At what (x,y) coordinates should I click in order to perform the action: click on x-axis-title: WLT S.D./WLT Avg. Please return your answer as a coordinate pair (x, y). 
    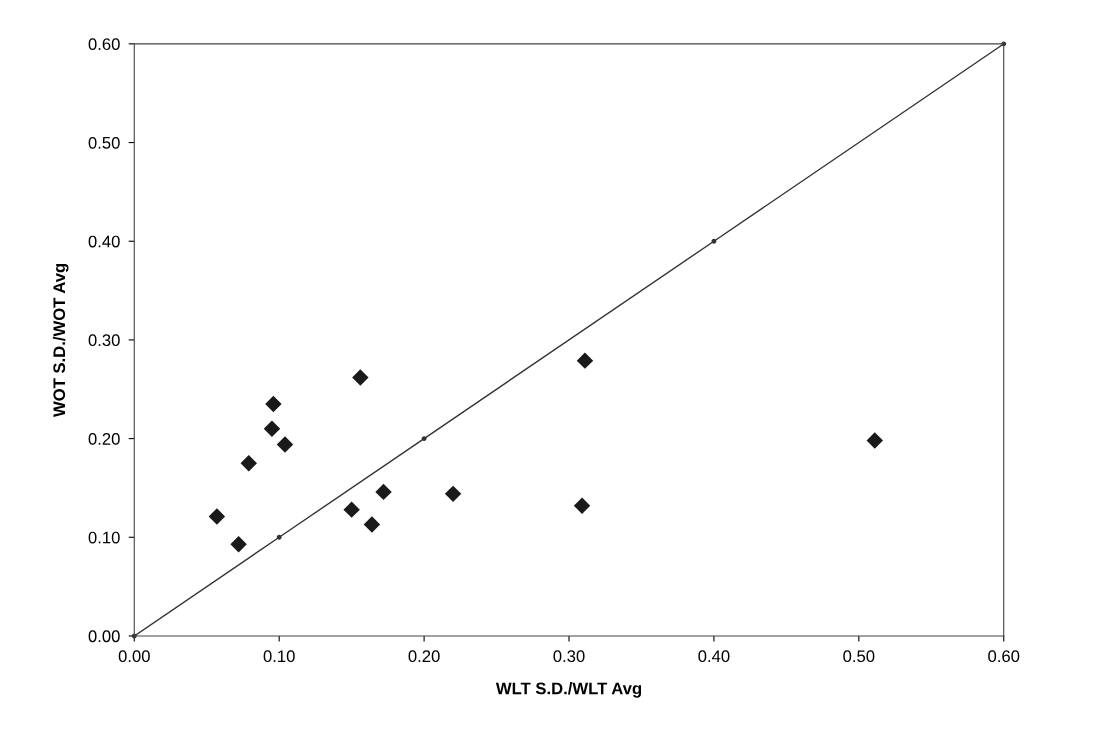
    Looking at the image, I should click on (568, 690).